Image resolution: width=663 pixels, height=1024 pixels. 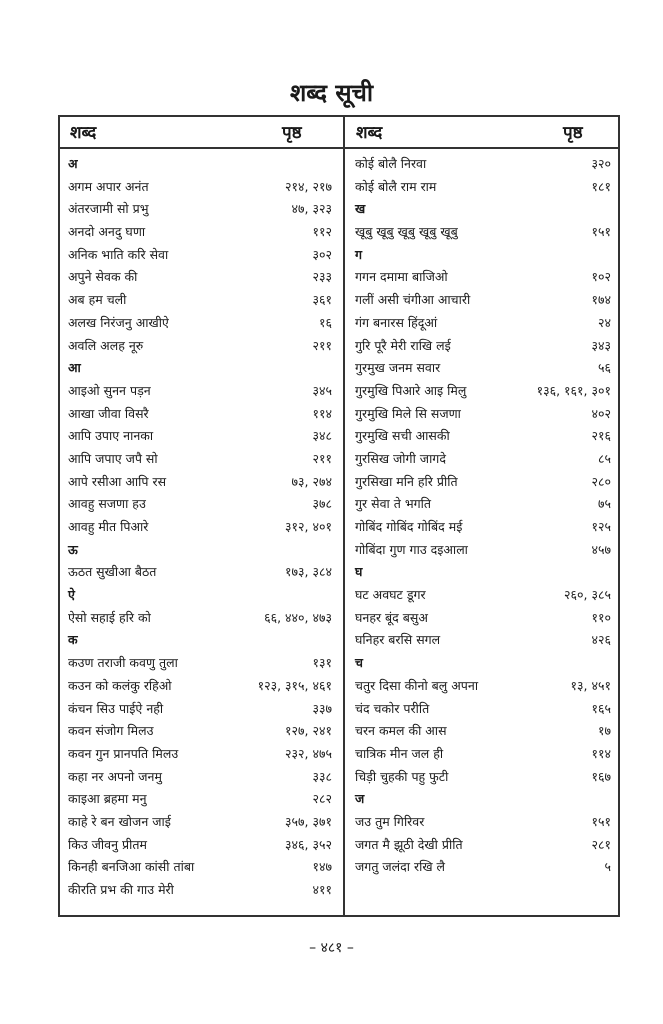 I want to click on section-heading: क, so click(x=200, y=640).